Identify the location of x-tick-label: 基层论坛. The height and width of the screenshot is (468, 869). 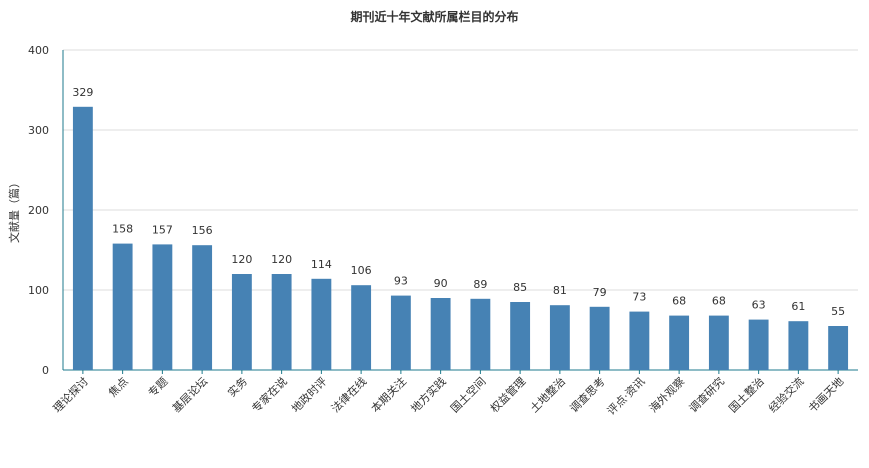
(189, 394).